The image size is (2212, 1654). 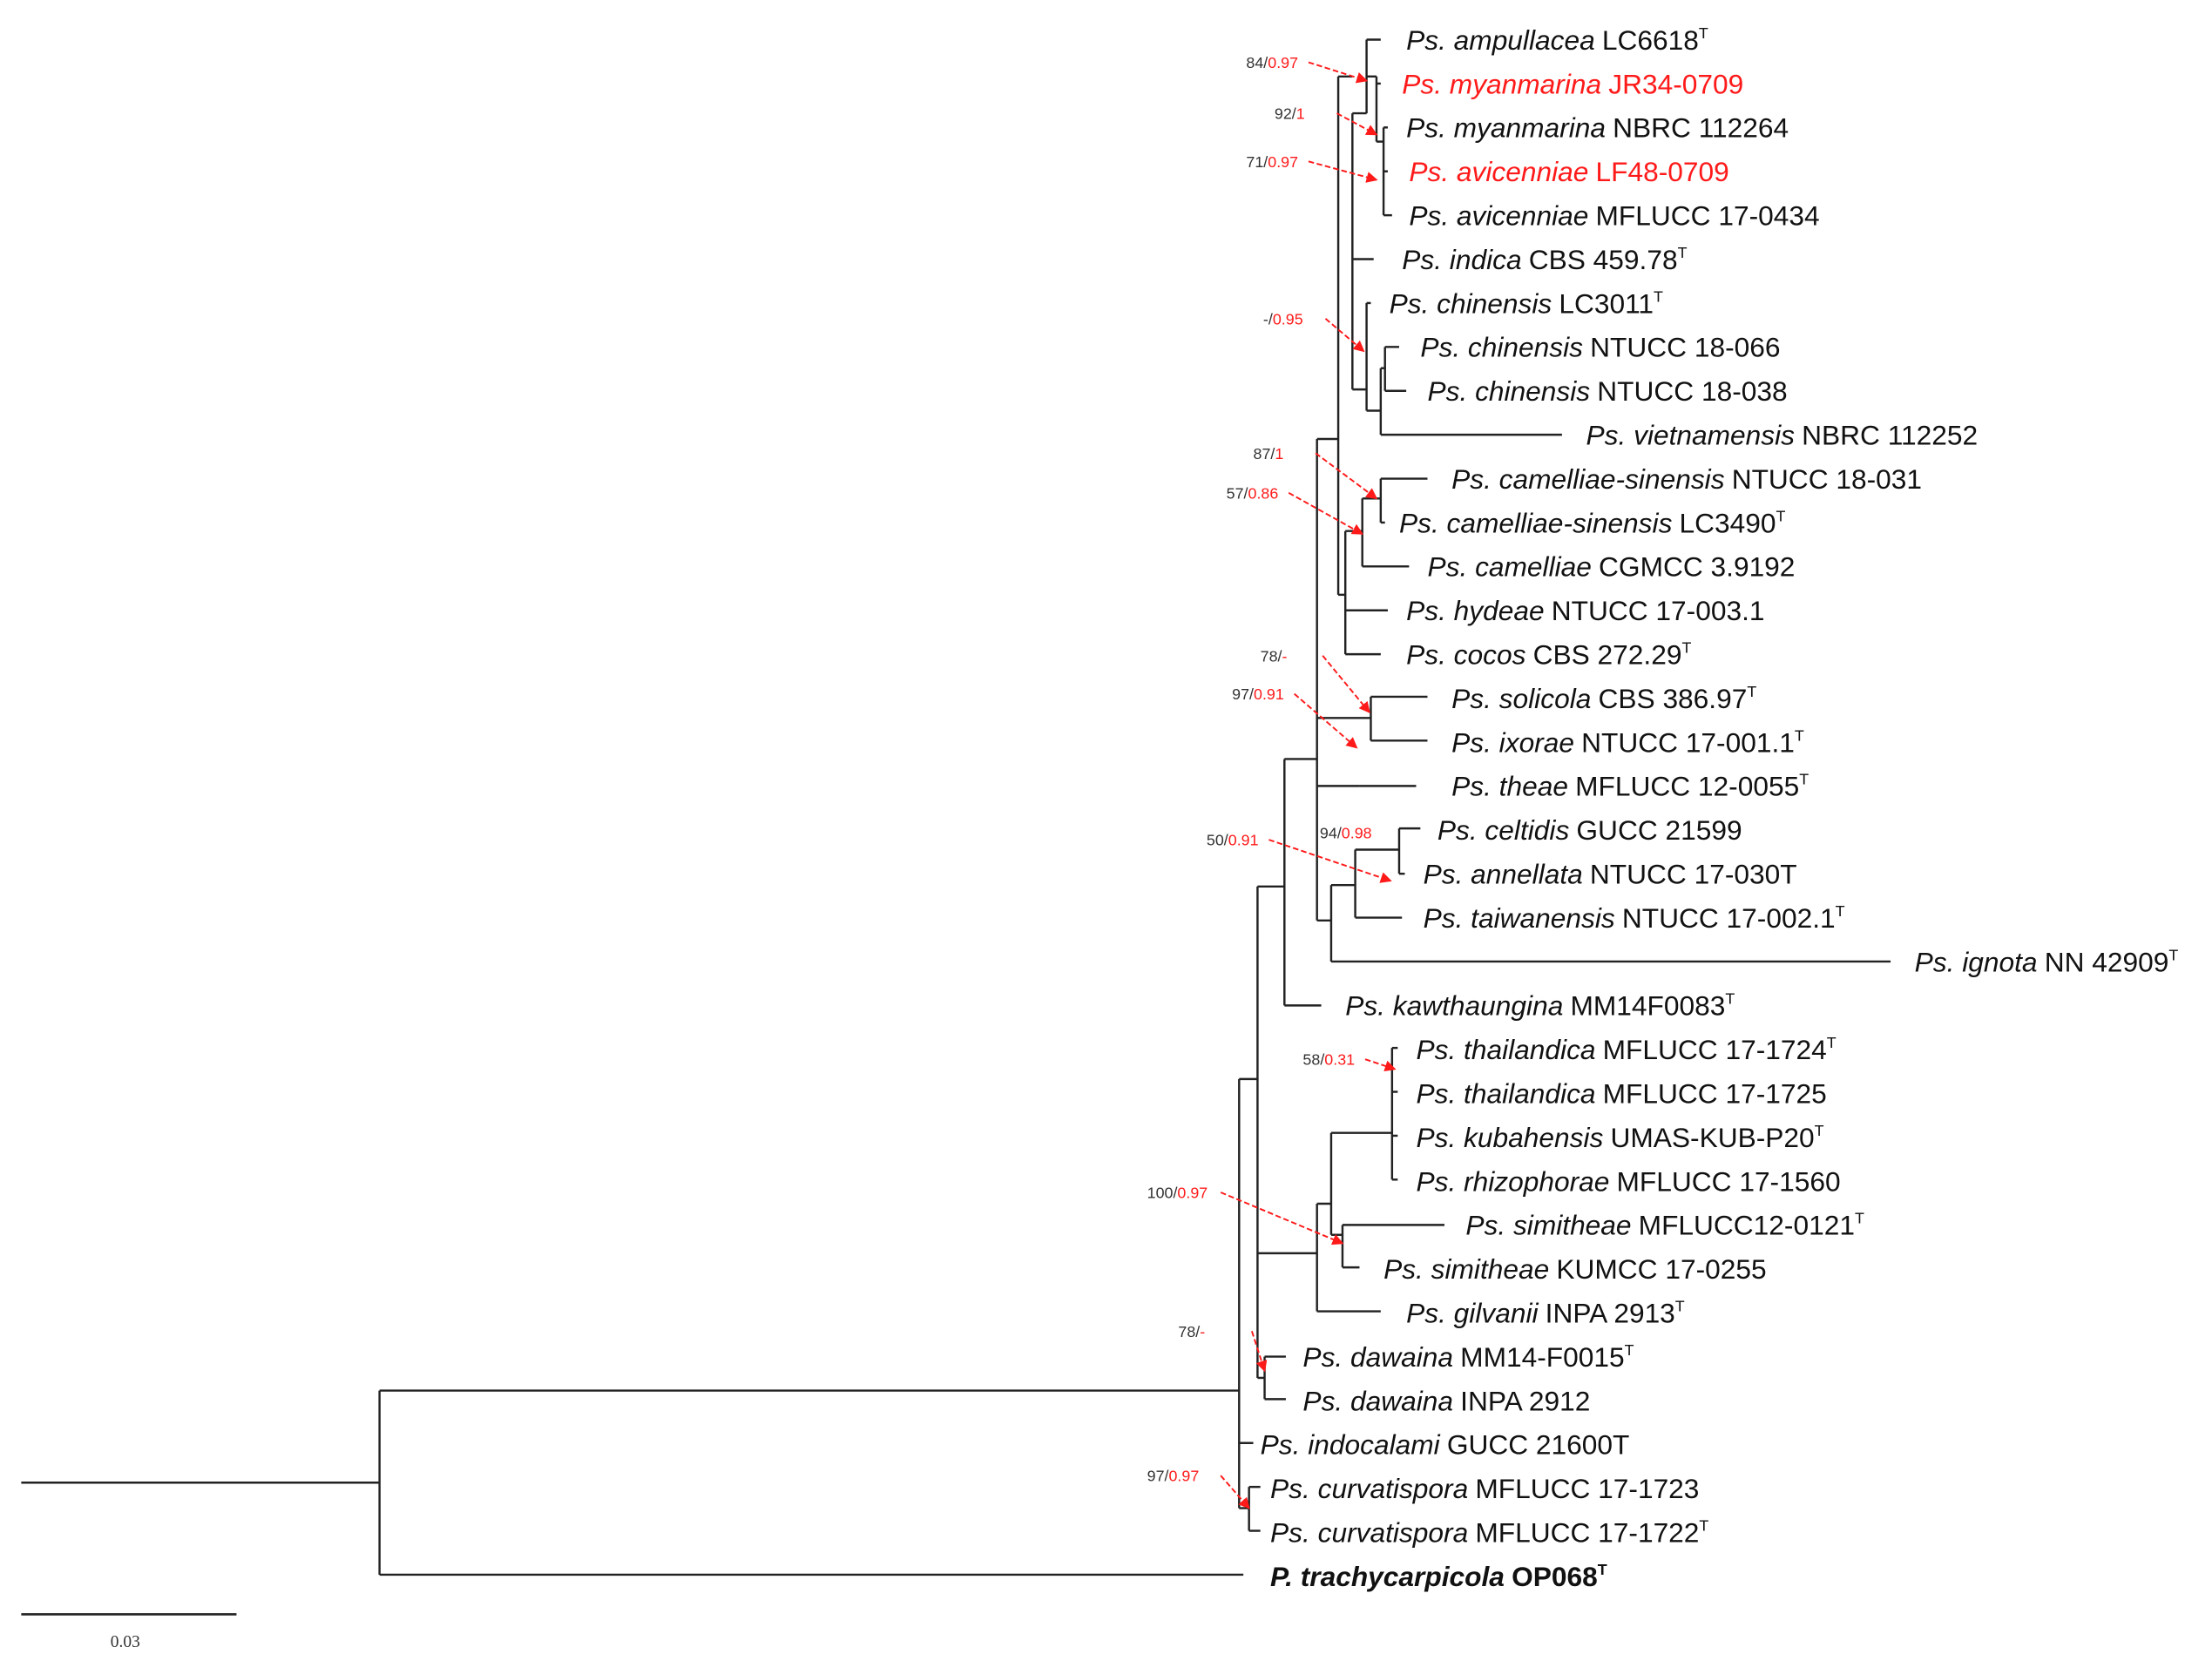 I want to click on bootstrap-value: 57/, so click(x=1237, y=493).